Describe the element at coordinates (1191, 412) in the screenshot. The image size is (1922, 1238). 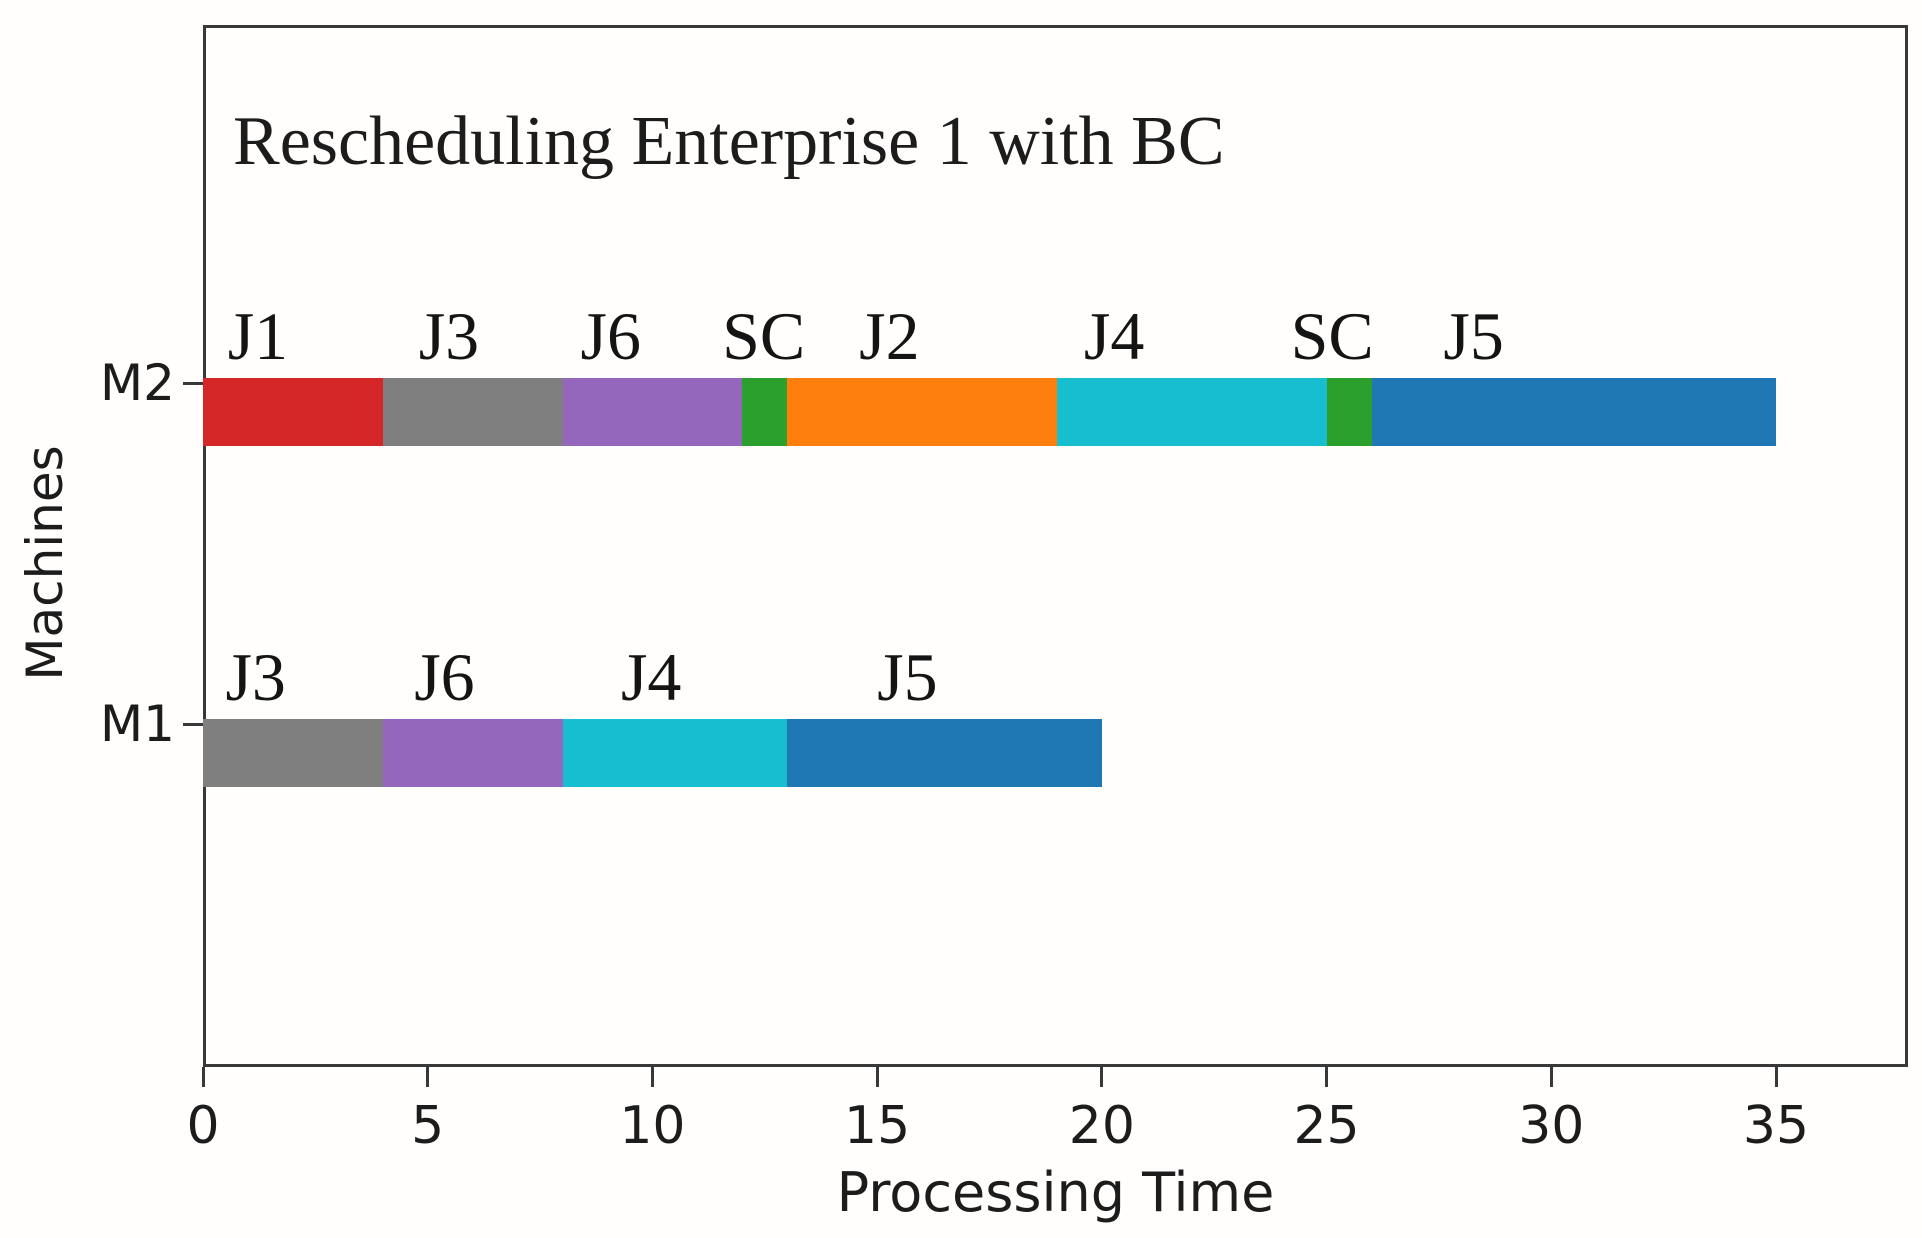
I see `bar-segment-m2-j4` at that location.